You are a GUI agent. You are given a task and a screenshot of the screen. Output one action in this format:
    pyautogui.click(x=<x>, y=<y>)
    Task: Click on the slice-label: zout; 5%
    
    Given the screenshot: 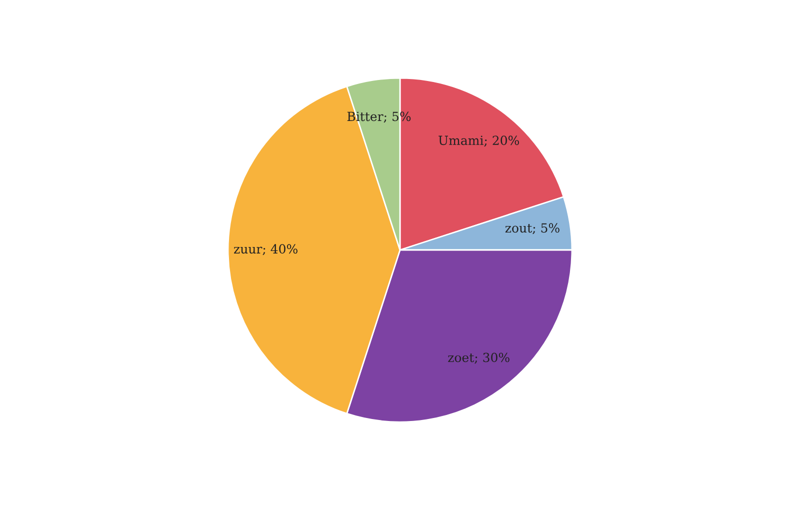 What is the action you would take?
    pyautogui.click(x=532, y=228)
    